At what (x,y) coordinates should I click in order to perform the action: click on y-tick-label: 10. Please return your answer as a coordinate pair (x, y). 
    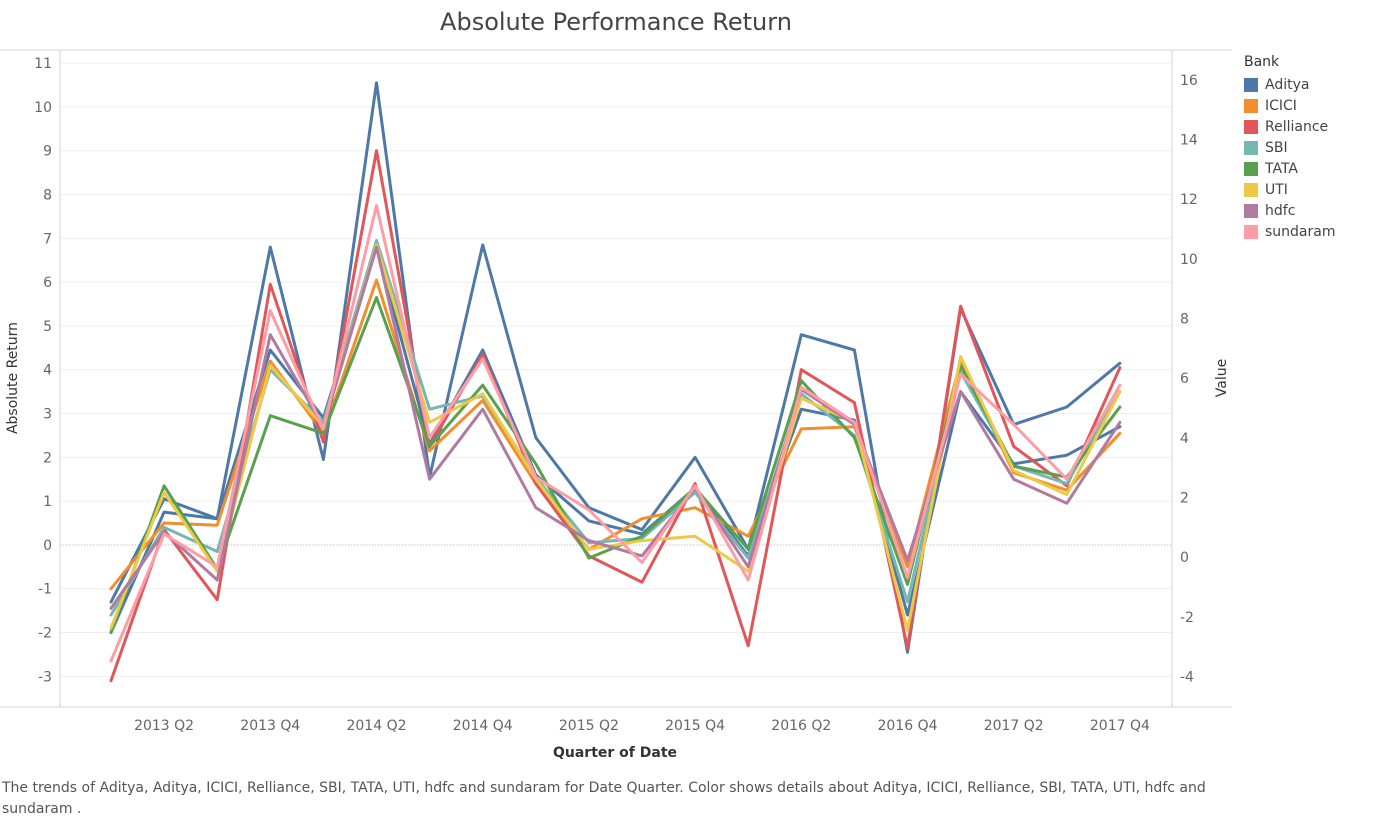
    Looking at the image, I should click on (43, 108).